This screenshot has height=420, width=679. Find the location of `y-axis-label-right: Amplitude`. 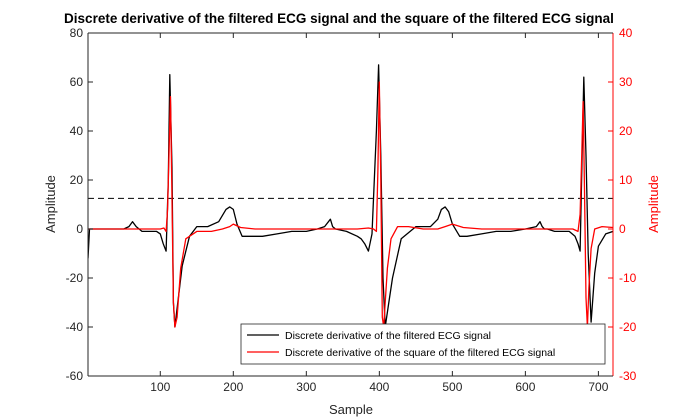

y-axis-label-right: Amplitude is located at coordinates (653, 204).